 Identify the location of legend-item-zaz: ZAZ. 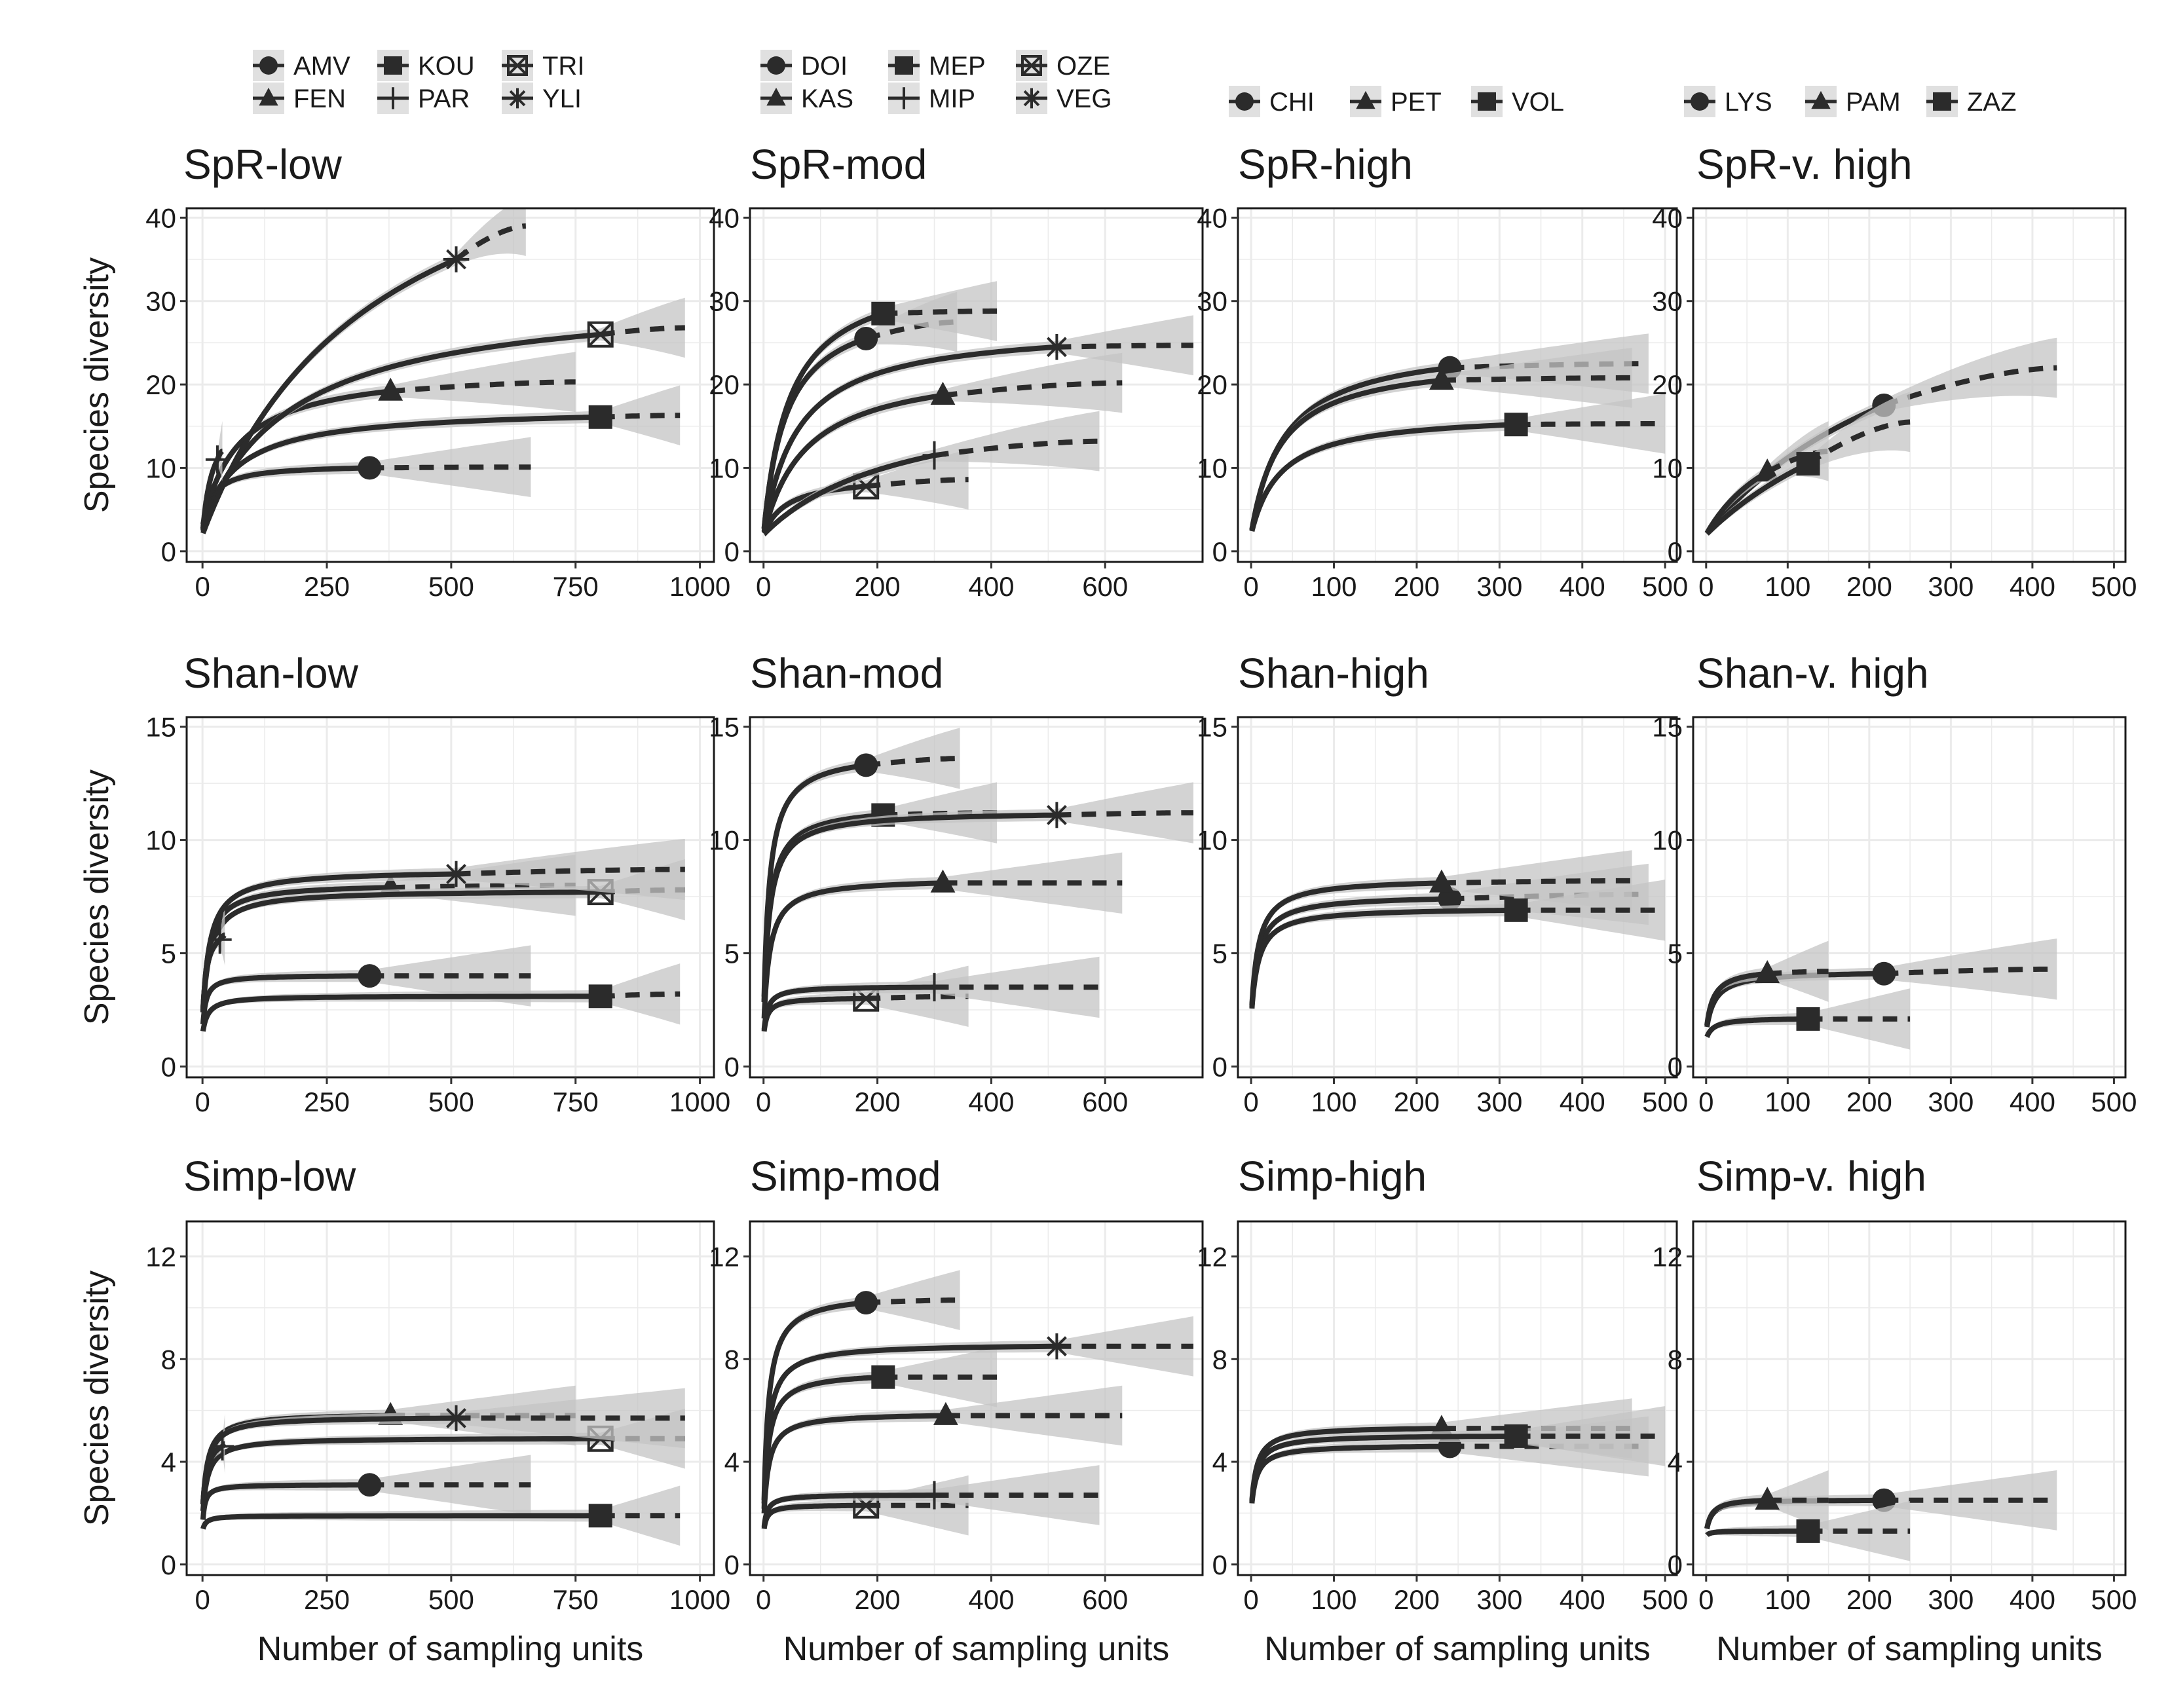
(1972, 101).